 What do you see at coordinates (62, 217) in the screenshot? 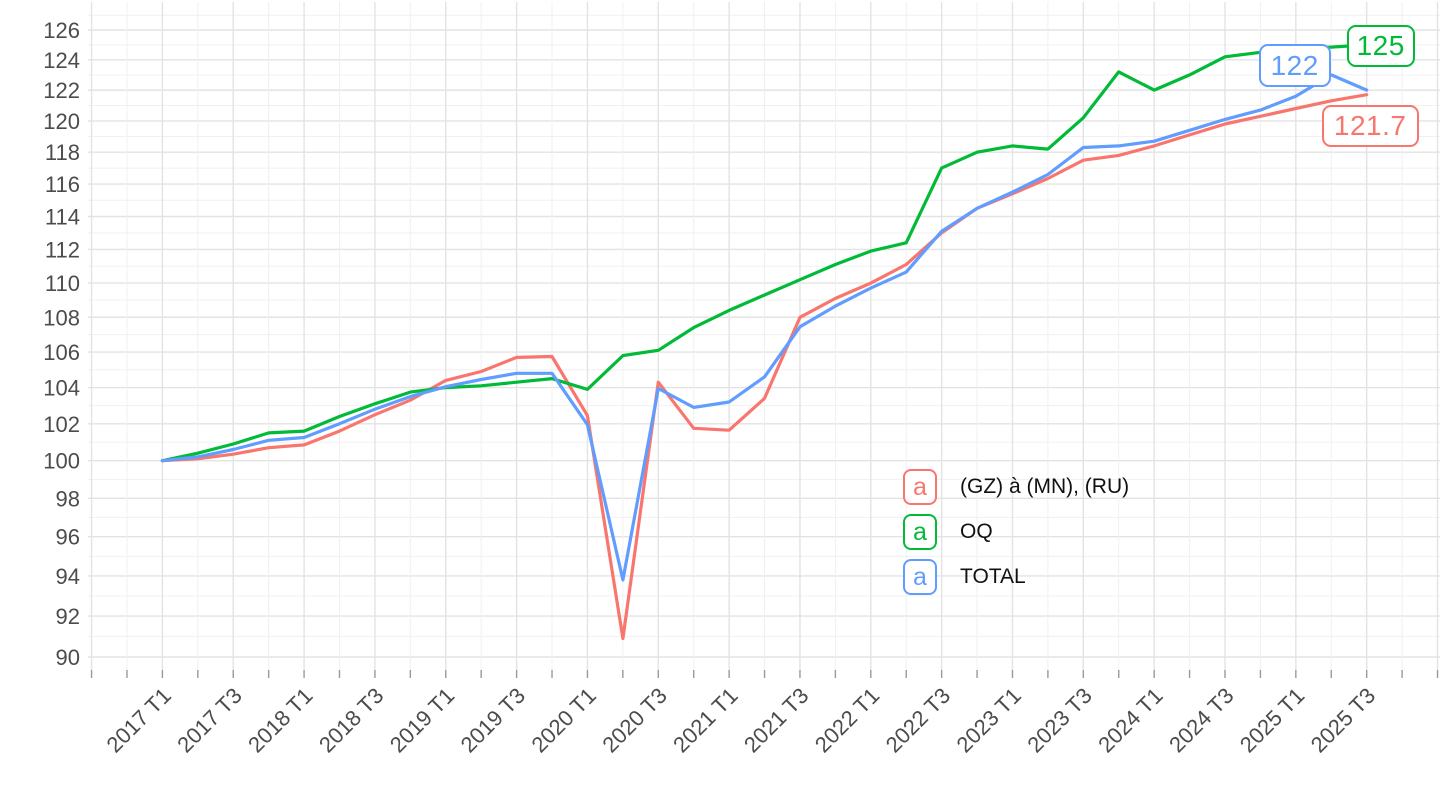
I see `y-axis-tick-label: 114` at bounding box center [62, 217].